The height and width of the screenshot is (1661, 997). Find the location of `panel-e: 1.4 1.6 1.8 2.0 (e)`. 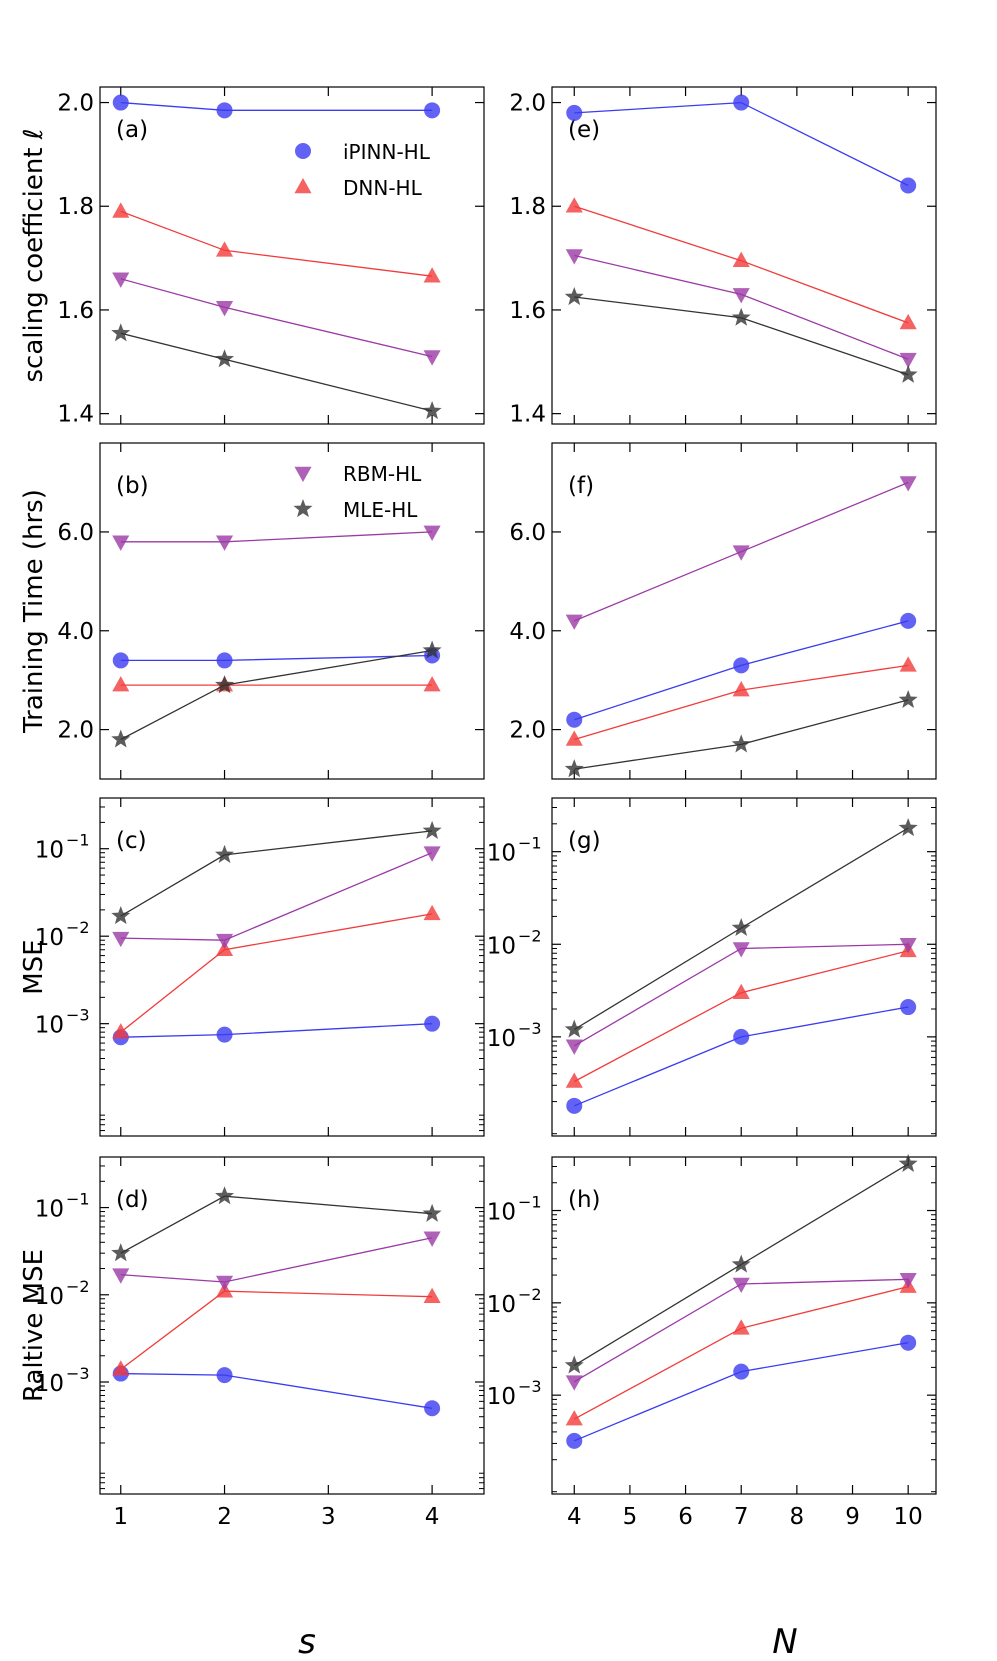

panel-e: 1.4 1.6 1.8 2.0 (e) is located at coordinates (723, 257).